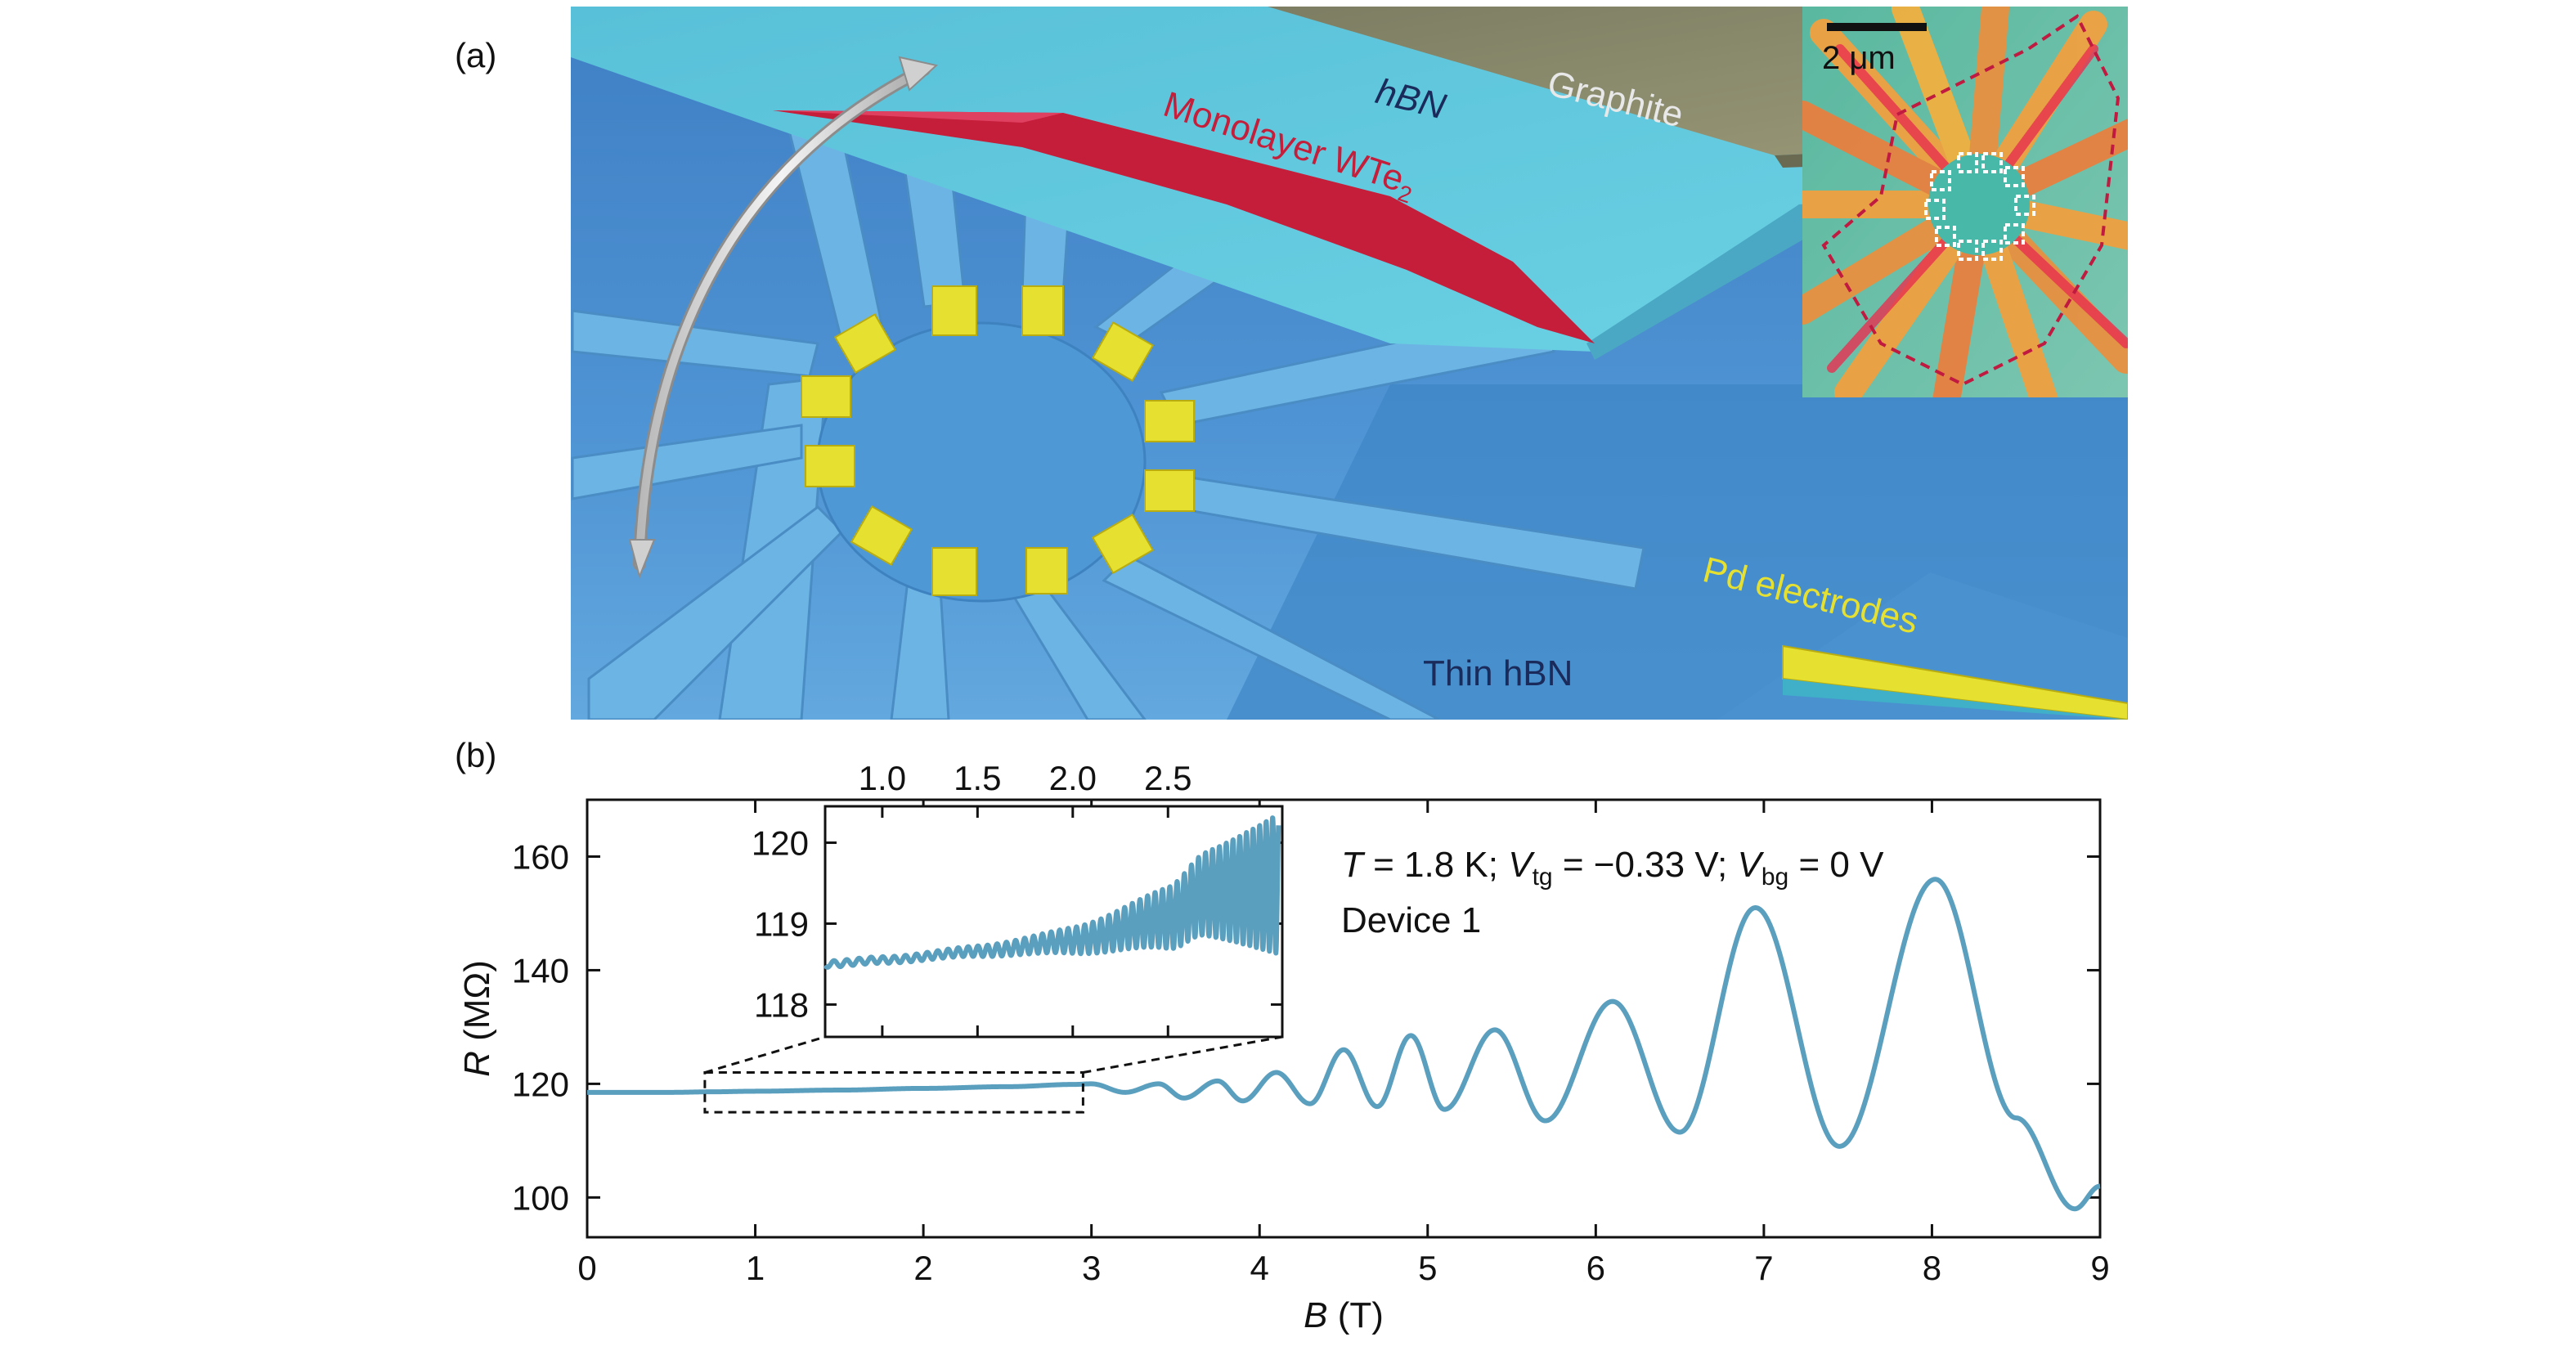 This screenshot has width=2576, height=1346. Describe the element at coordinates (998, 441) in the screenshot. I see `pd-contacts` at that location.